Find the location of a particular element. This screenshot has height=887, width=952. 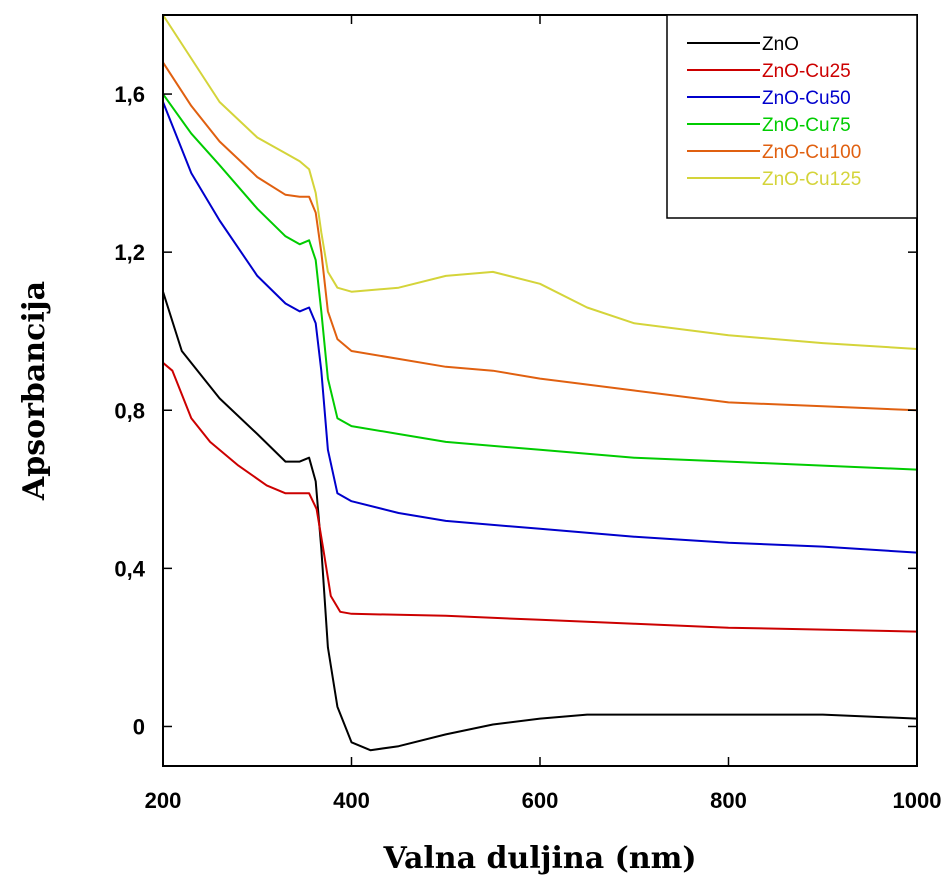

x-tick-label: 600 is located at coordinates (540, 800).